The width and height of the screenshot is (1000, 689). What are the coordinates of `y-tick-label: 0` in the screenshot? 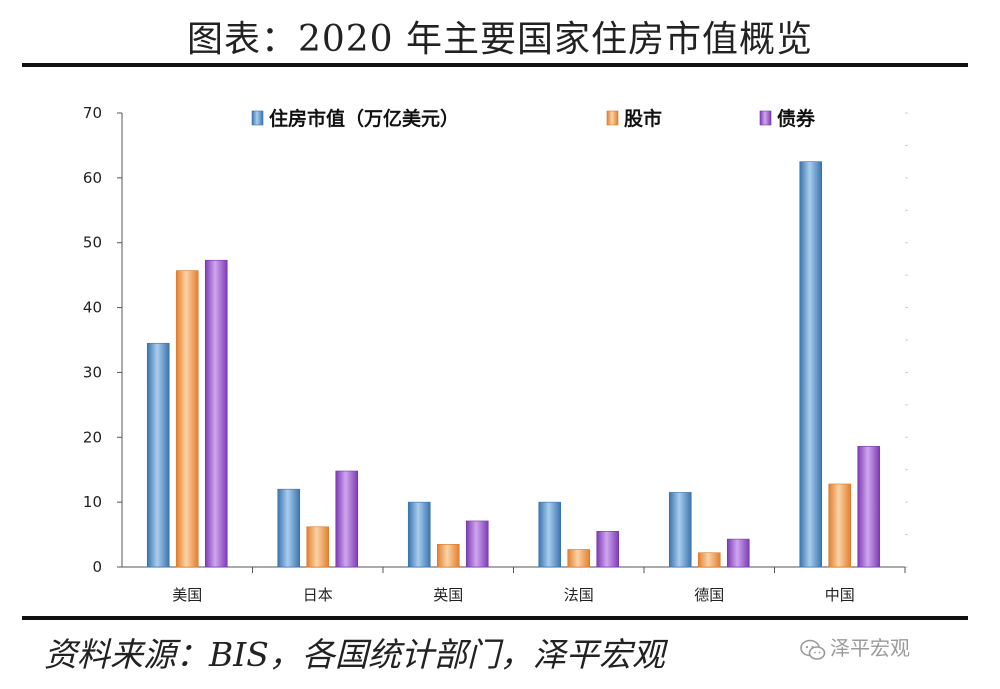 It's located at (97, 567).